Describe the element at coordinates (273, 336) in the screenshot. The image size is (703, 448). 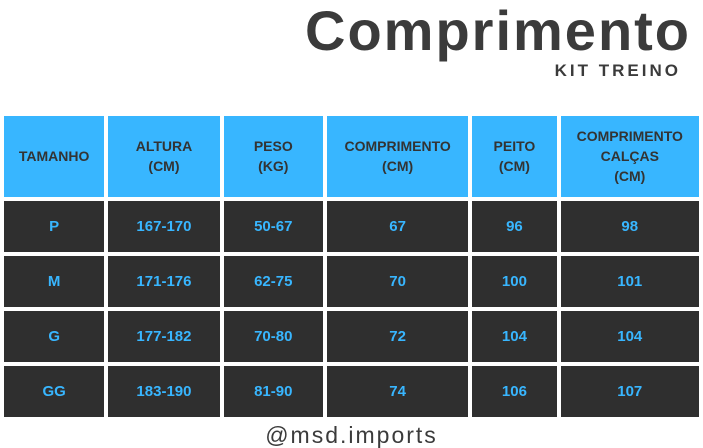
I see `cell-peso: 70-80` at that location.